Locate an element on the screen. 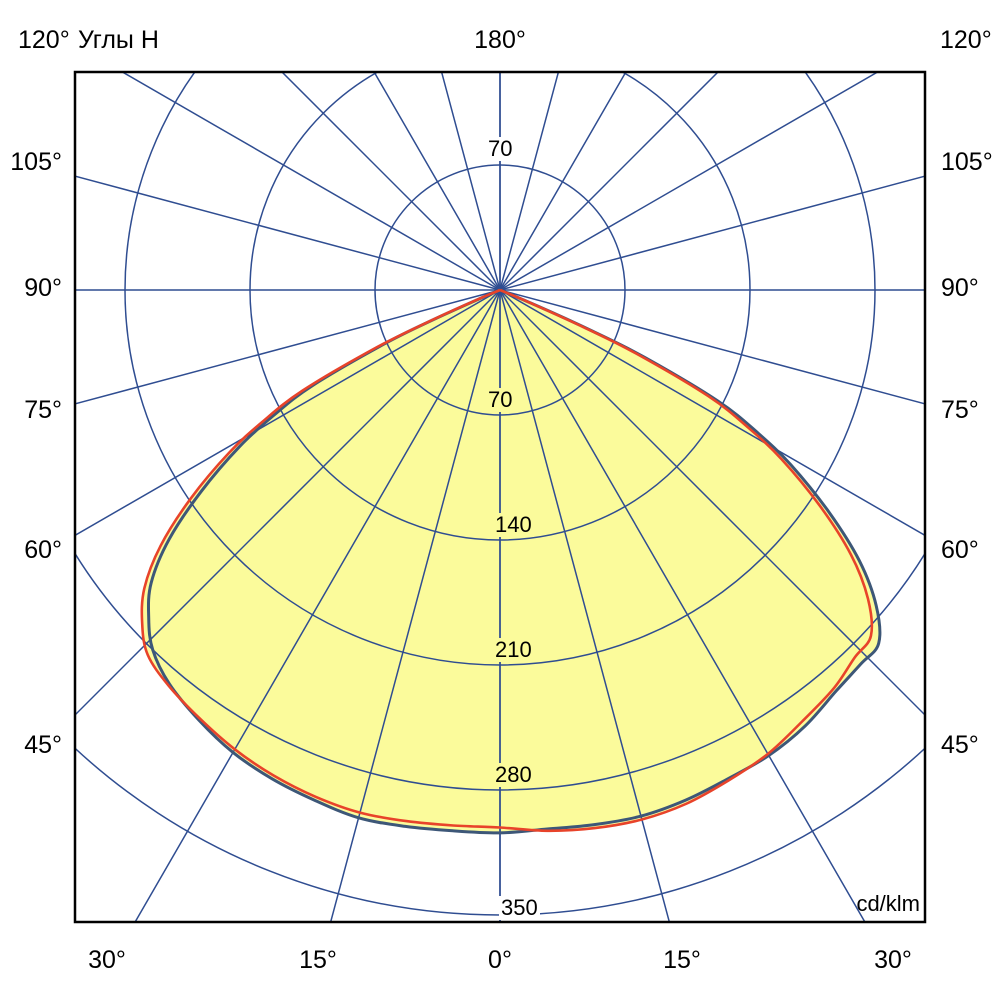 The height and width of the screenshot is (1000, 1000). angle-label-left-60: 60° is located at coordinates (43, 550).